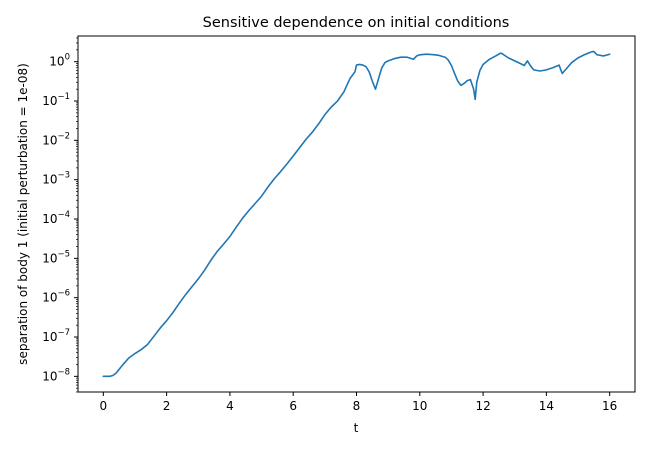 The height and width of the screenshot is (450, 650). What do you see at coordinates (56, 257) in the screenshot?
I see `y-tick-label: 10⁻⁵` at bounding box center [56, 257].